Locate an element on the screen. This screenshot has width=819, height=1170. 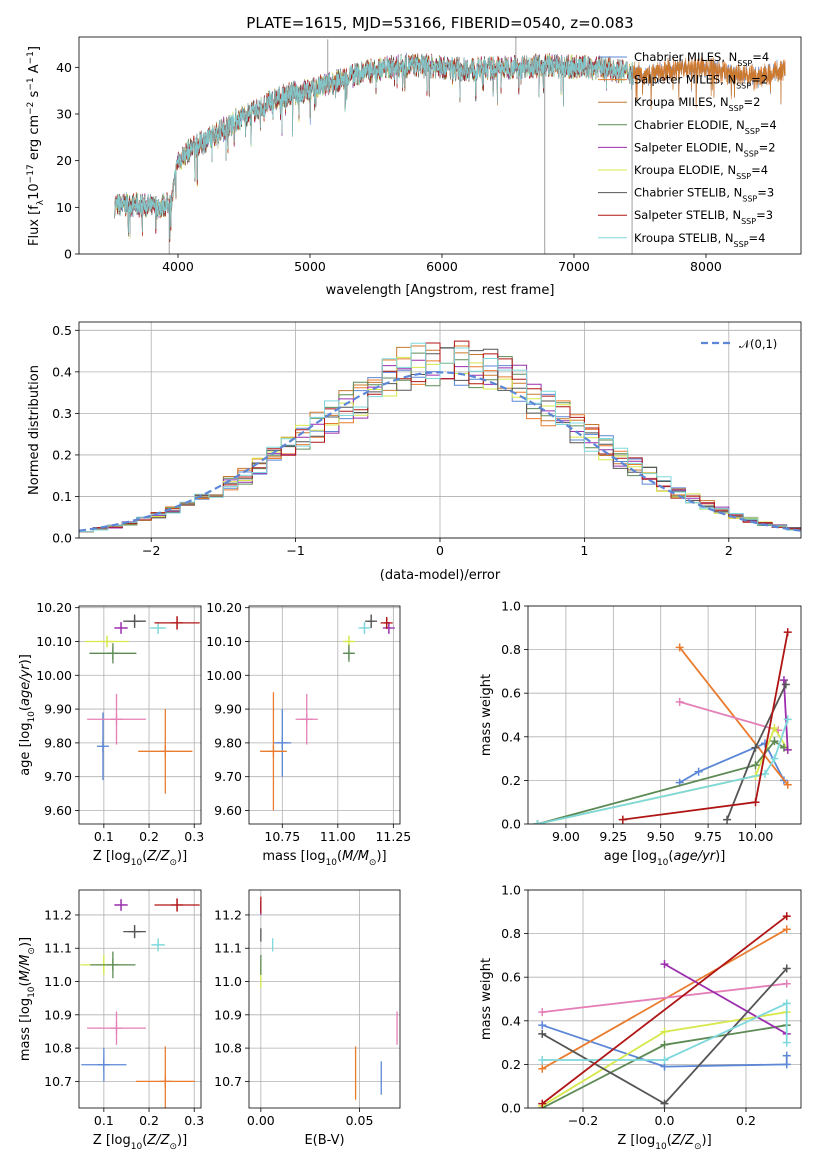
histogram-series is located at coordinates (440, 440).